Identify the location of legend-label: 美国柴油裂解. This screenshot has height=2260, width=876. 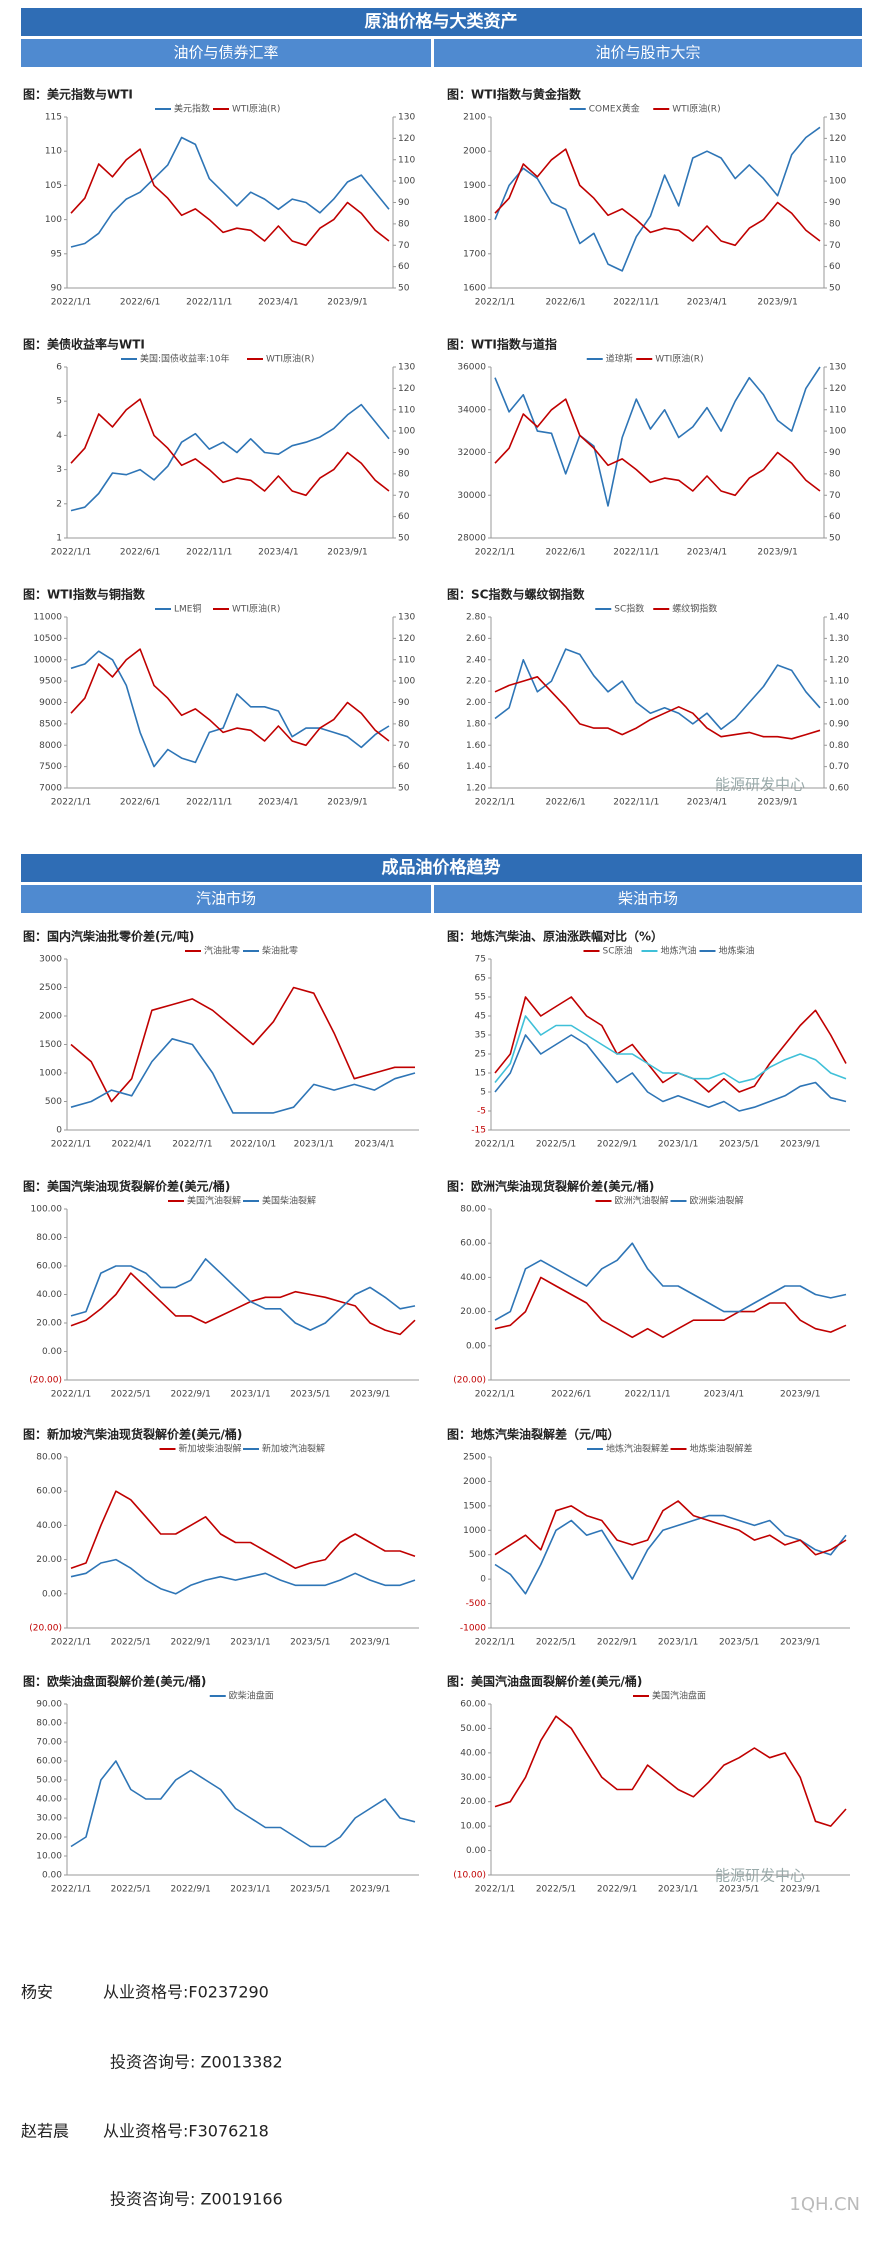
(289, 1201).